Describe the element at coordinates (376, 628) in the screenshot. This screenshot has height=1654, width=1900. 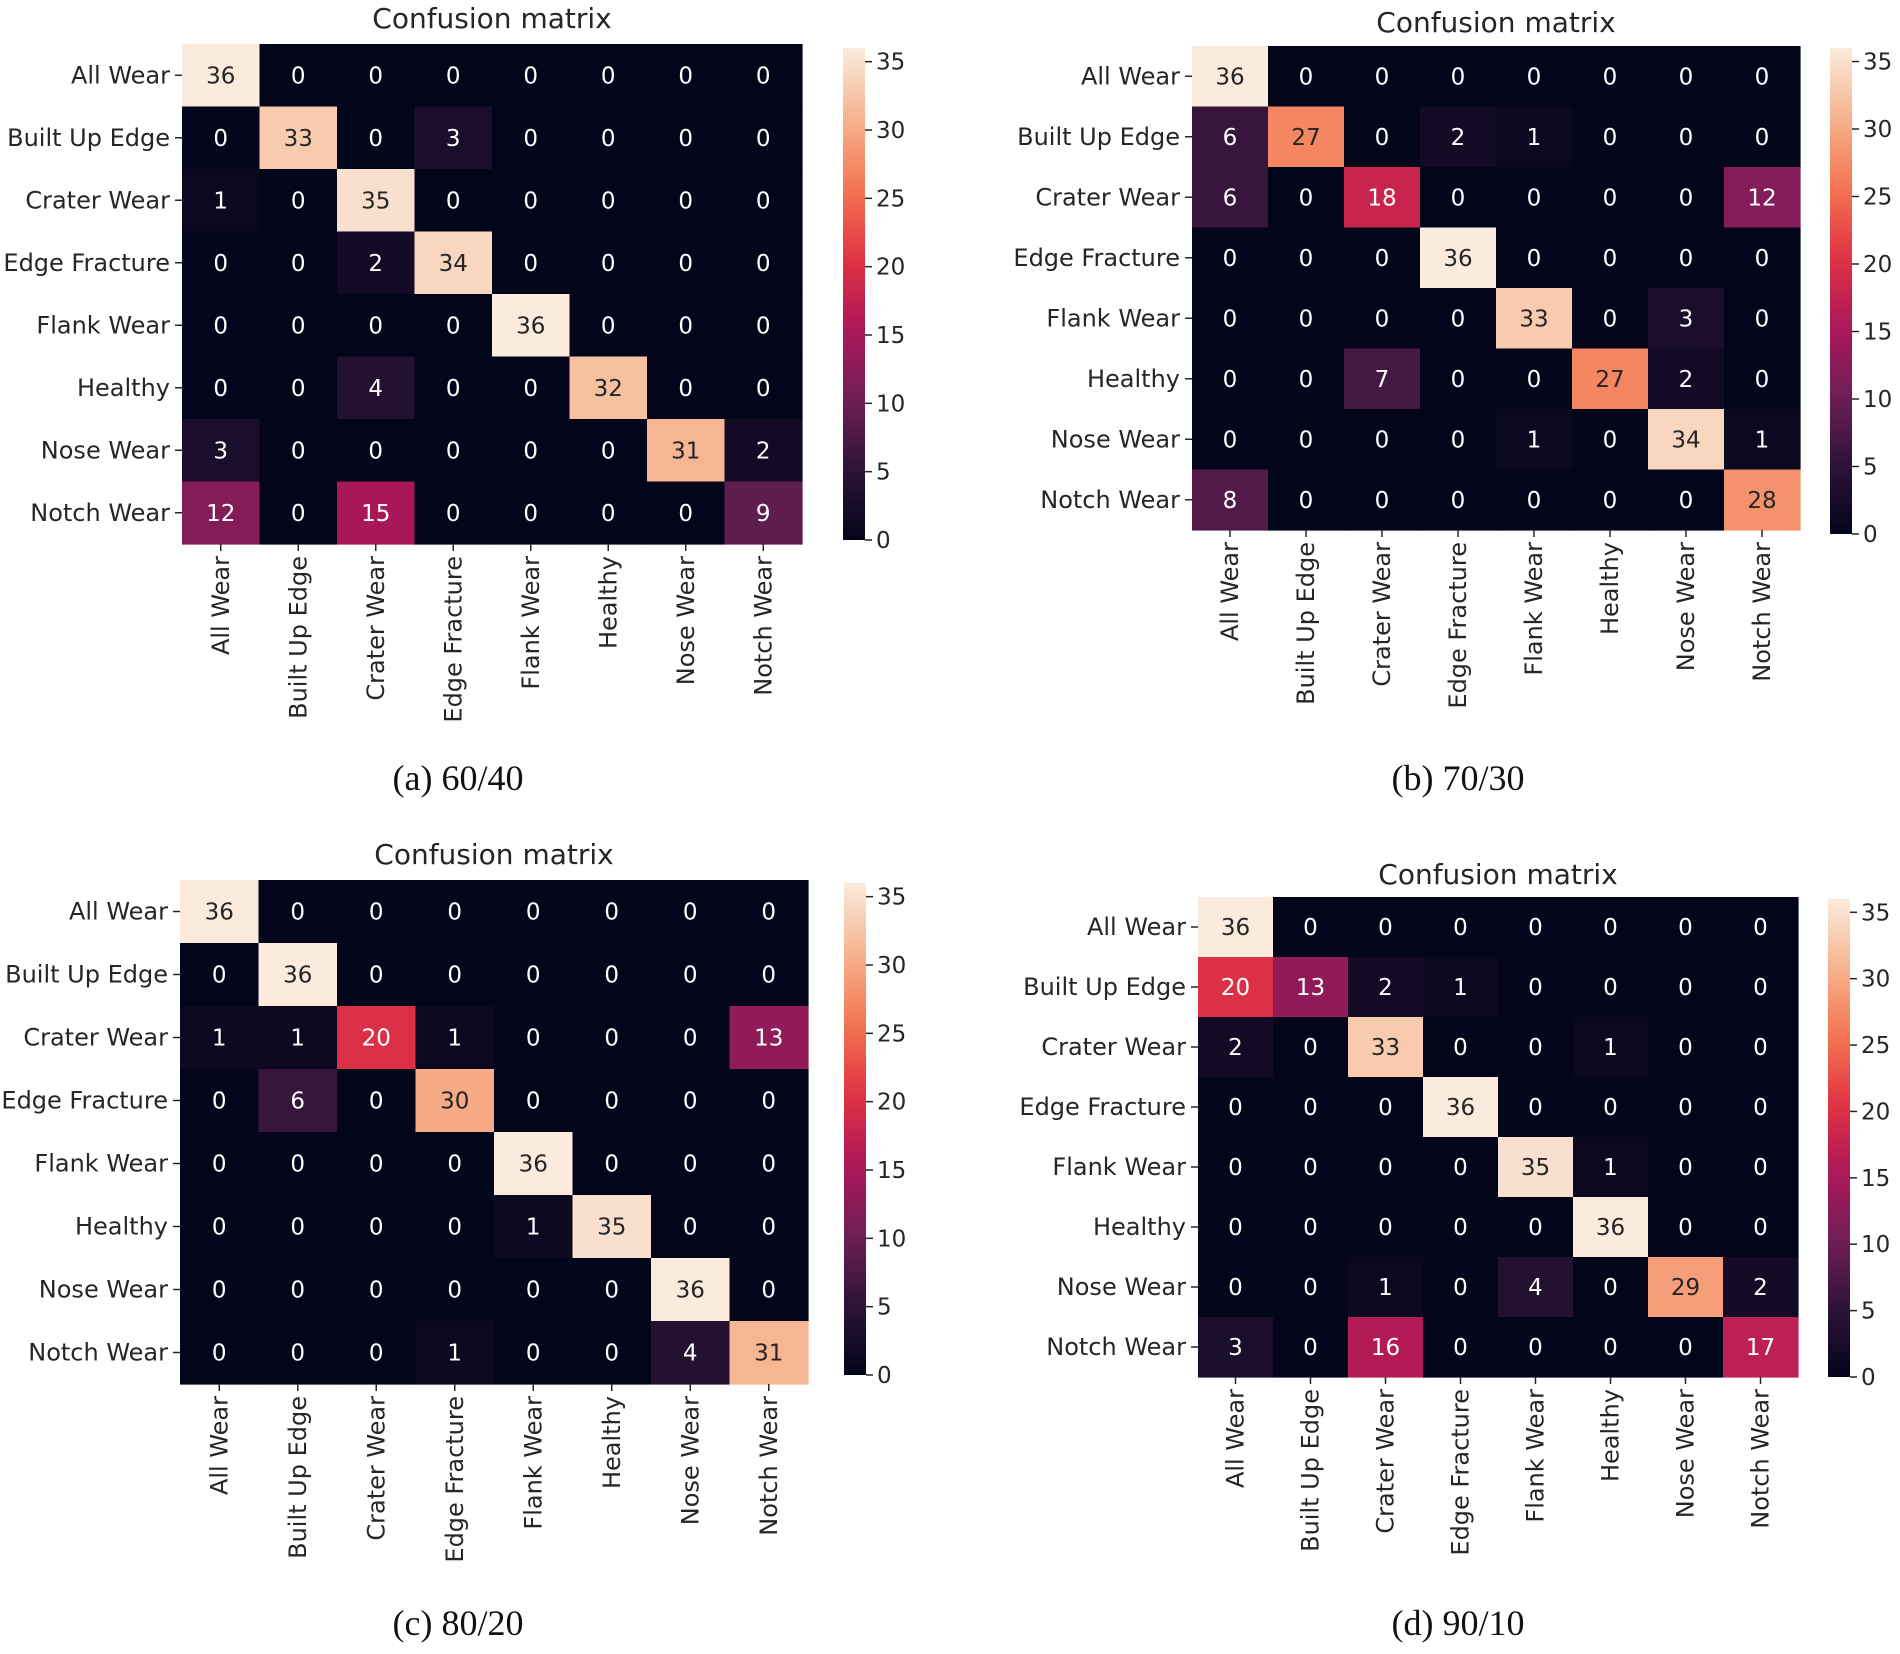
I see `x-tick-label-crater-wear: Crater Wear` at that location.